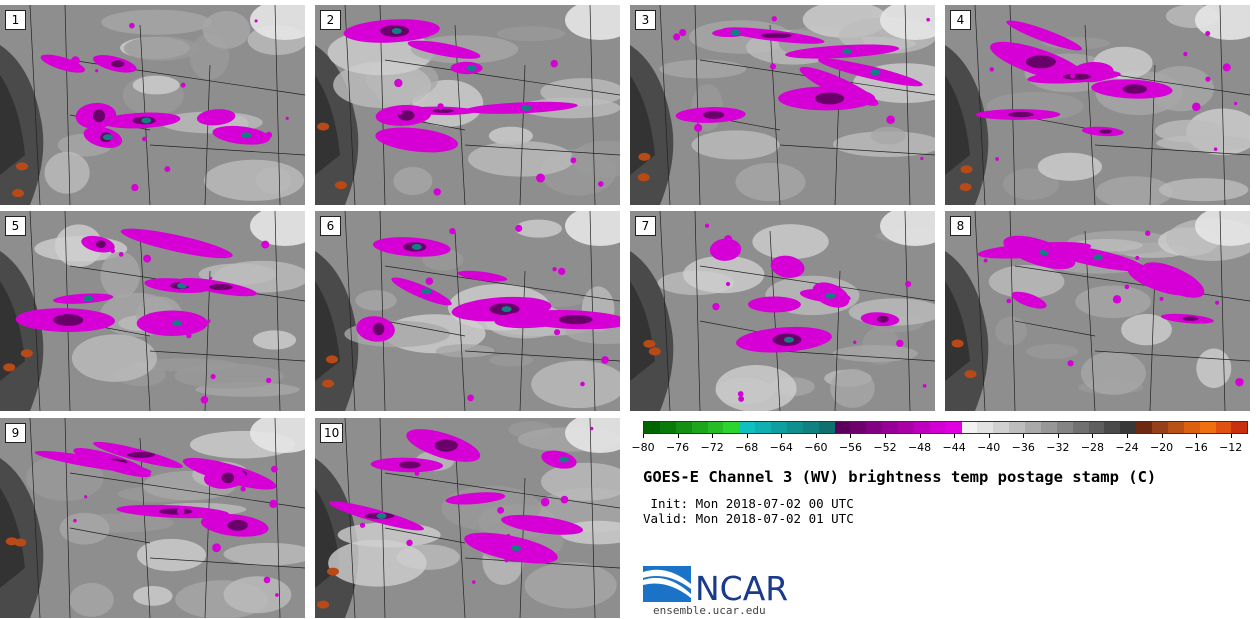  Describe the element at coordinates (960, 226) in the screenshot. I see `panel-label: 8` at that location.